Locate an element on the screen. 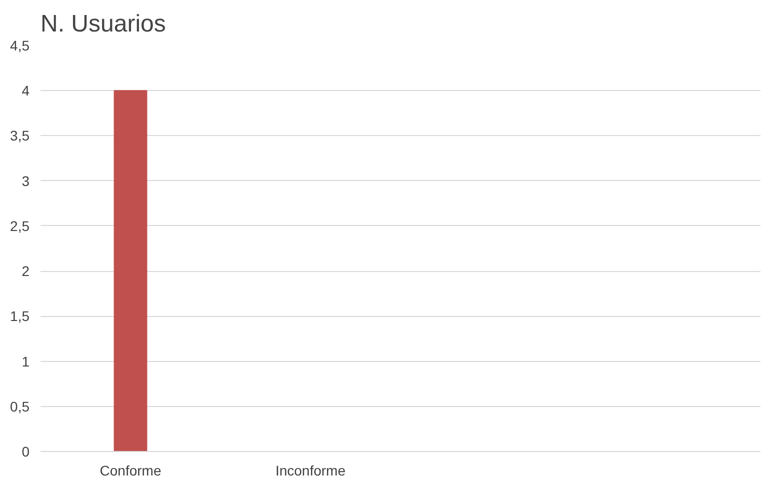 The image size is (781, 487). y-tick-label: 4 is located at coordinates (26, 90).